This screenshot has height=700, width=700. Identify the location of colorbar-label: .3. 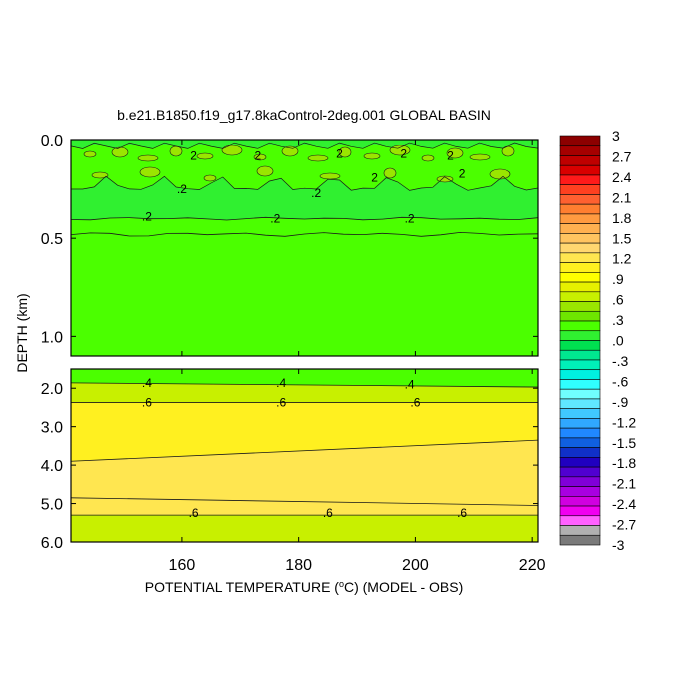
(618, 320).